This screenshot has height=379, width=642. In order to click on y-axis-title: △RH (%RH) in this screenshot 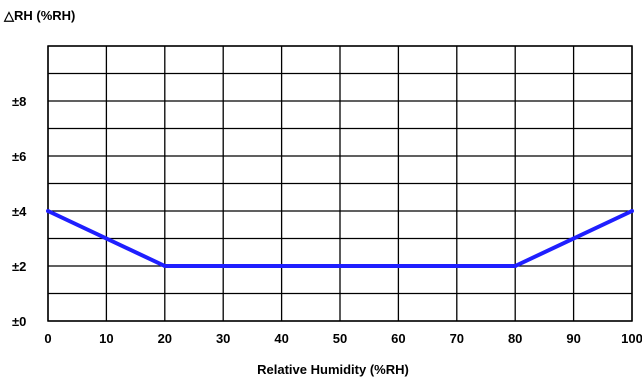, I will do `click(39, 15)`.